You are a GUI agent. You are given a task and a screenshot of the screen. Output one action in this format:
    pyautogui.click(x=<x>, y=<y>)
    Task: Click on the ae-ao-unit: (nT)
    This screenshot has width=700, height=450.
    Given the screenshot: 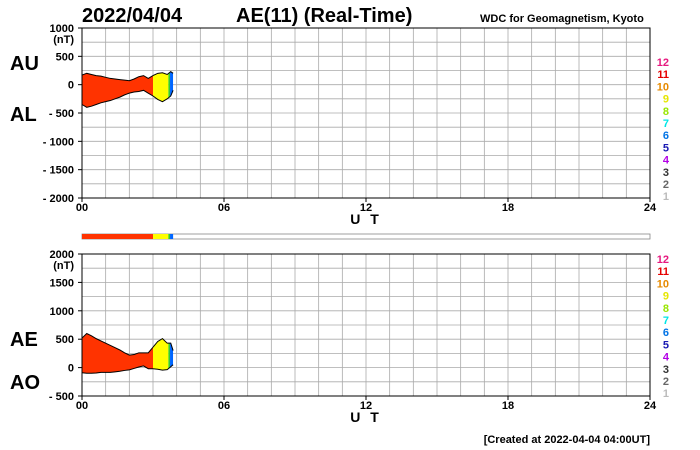 What is the action you would take?
    pyautogui.click(x=63, y=266)
    